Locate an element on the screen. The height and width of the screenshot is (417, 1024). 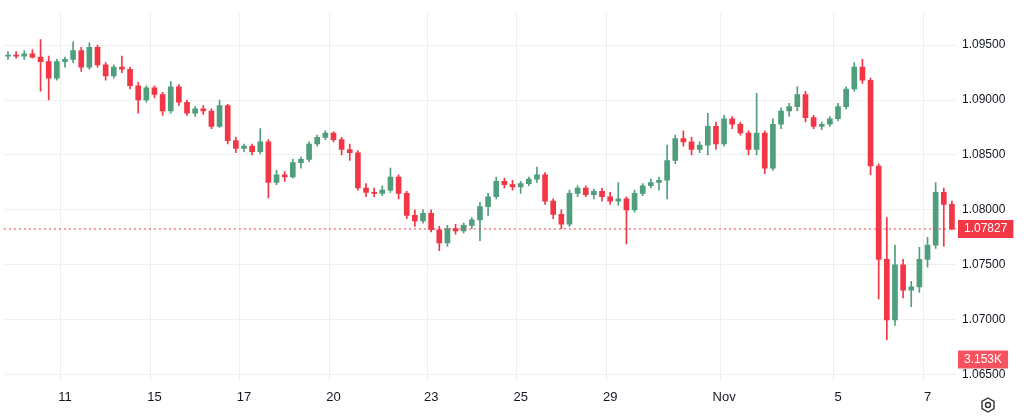
y-tick-label: 1.07000 is located at coordinates (984, 319).